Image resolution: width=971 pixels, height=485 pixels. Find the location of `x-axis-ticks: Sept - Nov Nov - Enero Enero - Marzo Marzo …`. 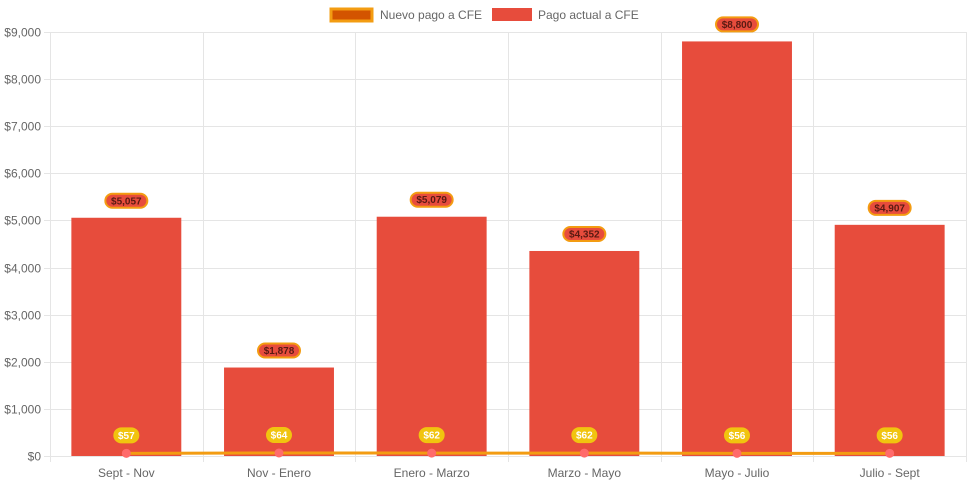

x-axis-ticks: Sept - Nov Nov - Enero Enero - Marzo Marzo … is located at coordinates (509, 473).